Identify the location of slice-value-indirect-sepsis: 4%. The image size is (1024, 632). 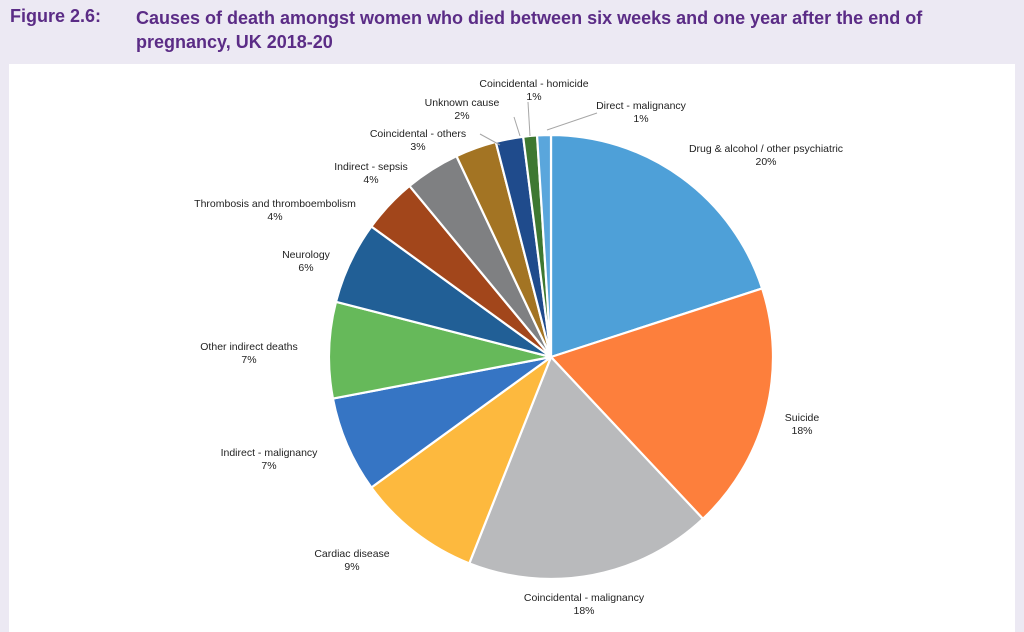
(370, 180).